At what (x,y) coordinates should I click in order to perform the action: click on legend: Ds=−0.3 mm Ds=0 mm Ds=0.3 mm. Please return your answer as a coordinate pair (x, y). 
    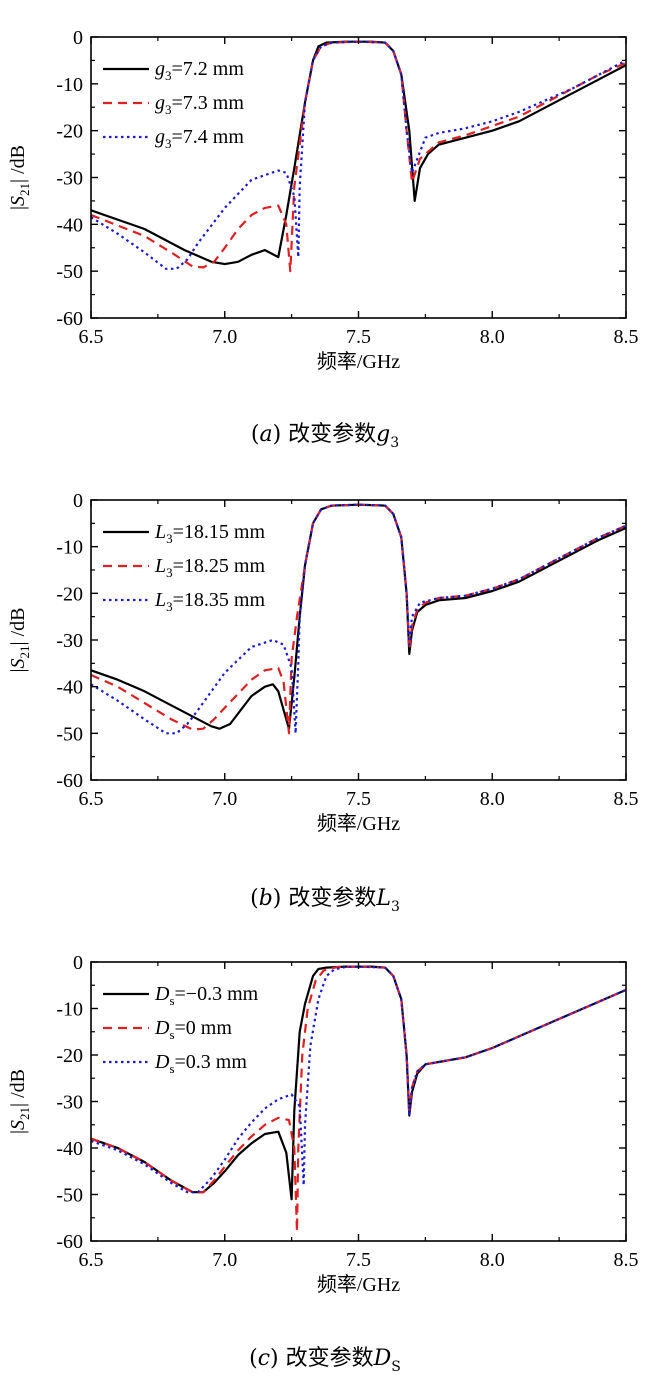
    Looking at the image, I should click on (181, 1029).